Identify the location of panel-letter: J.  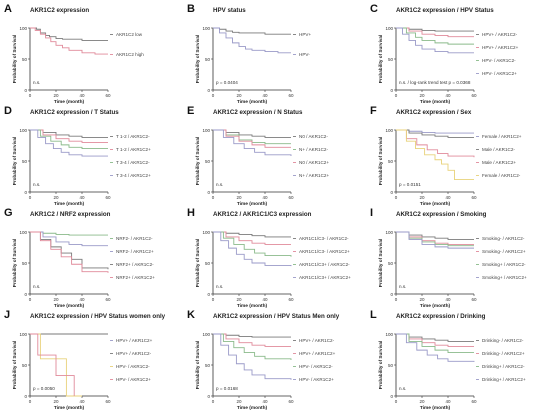
(7, 315).